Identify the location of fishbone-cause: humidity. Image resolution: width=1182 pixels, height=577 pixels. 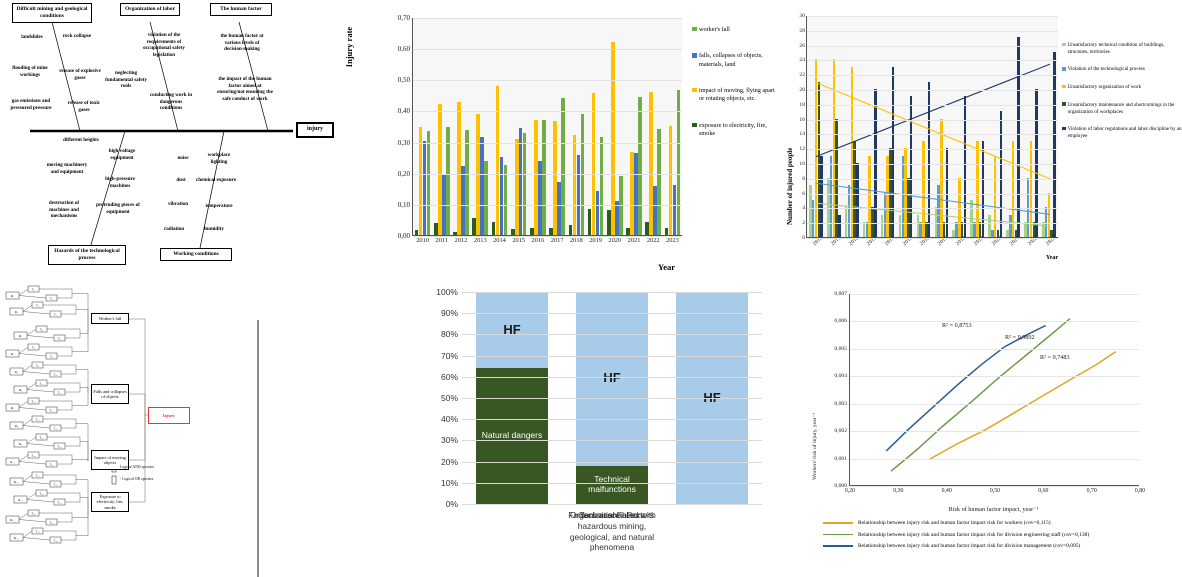
(214, 229).